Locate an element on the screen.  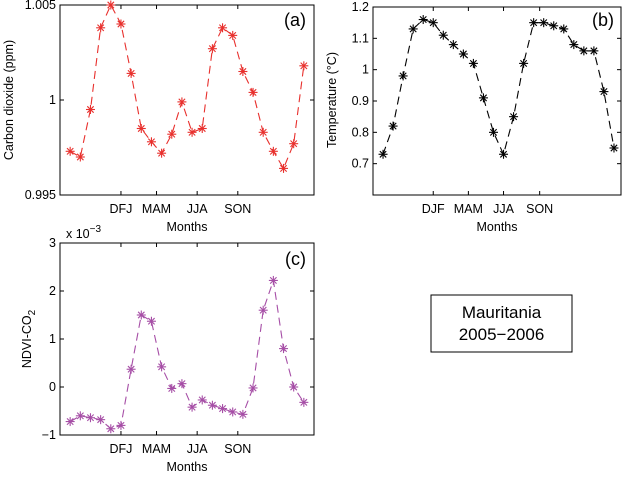
panel-a-ytick-label: 1 is located at coordinates (52, 100).